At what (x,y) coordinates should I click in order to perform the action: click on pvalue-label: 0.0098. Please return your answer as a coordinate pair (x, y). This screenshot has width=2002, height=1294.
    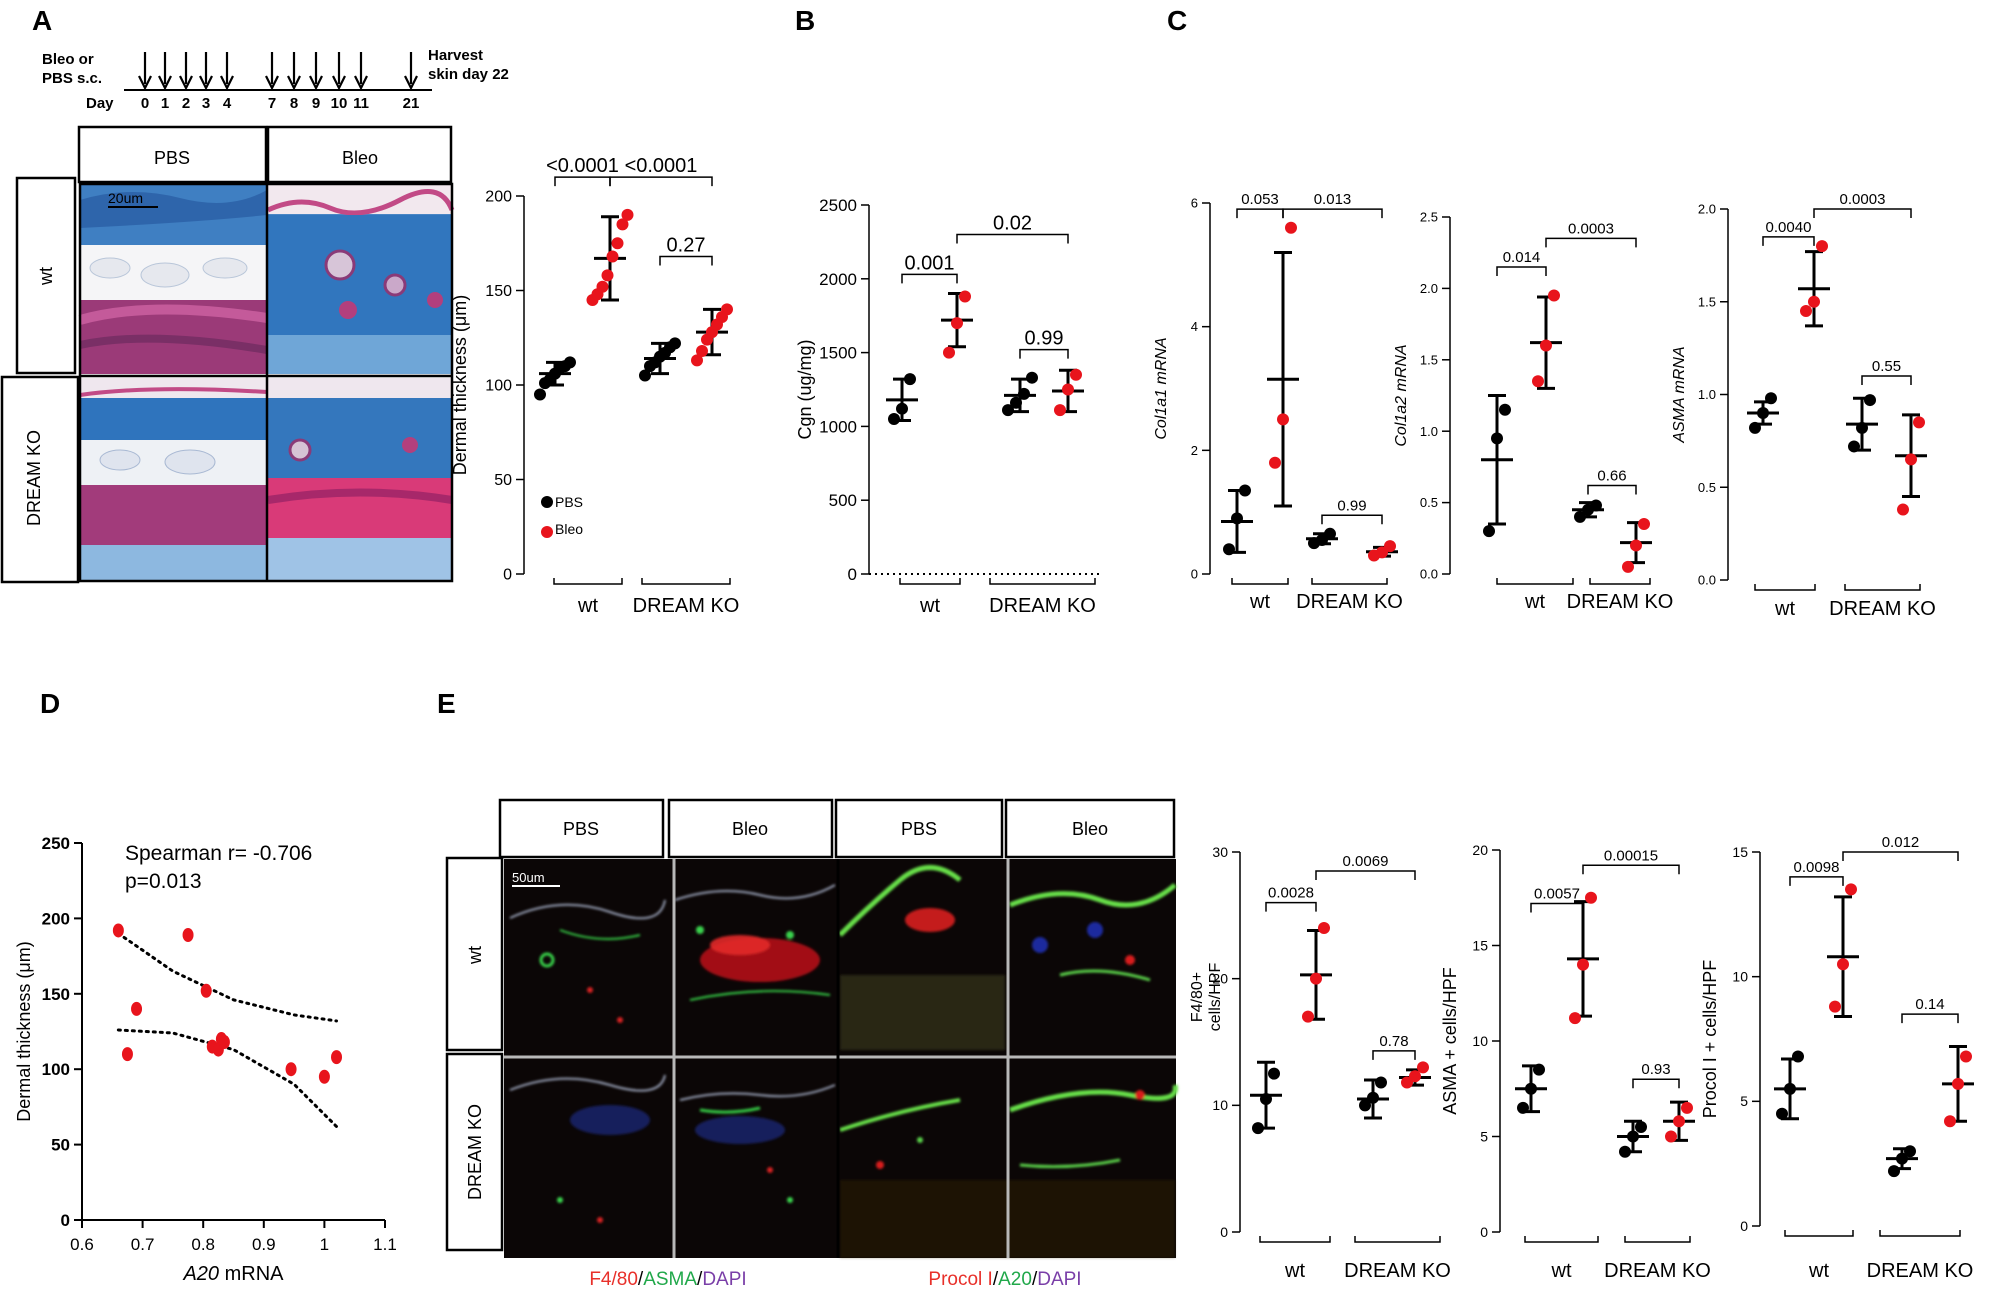
    Looking at the image, I should click on (1817, 867).